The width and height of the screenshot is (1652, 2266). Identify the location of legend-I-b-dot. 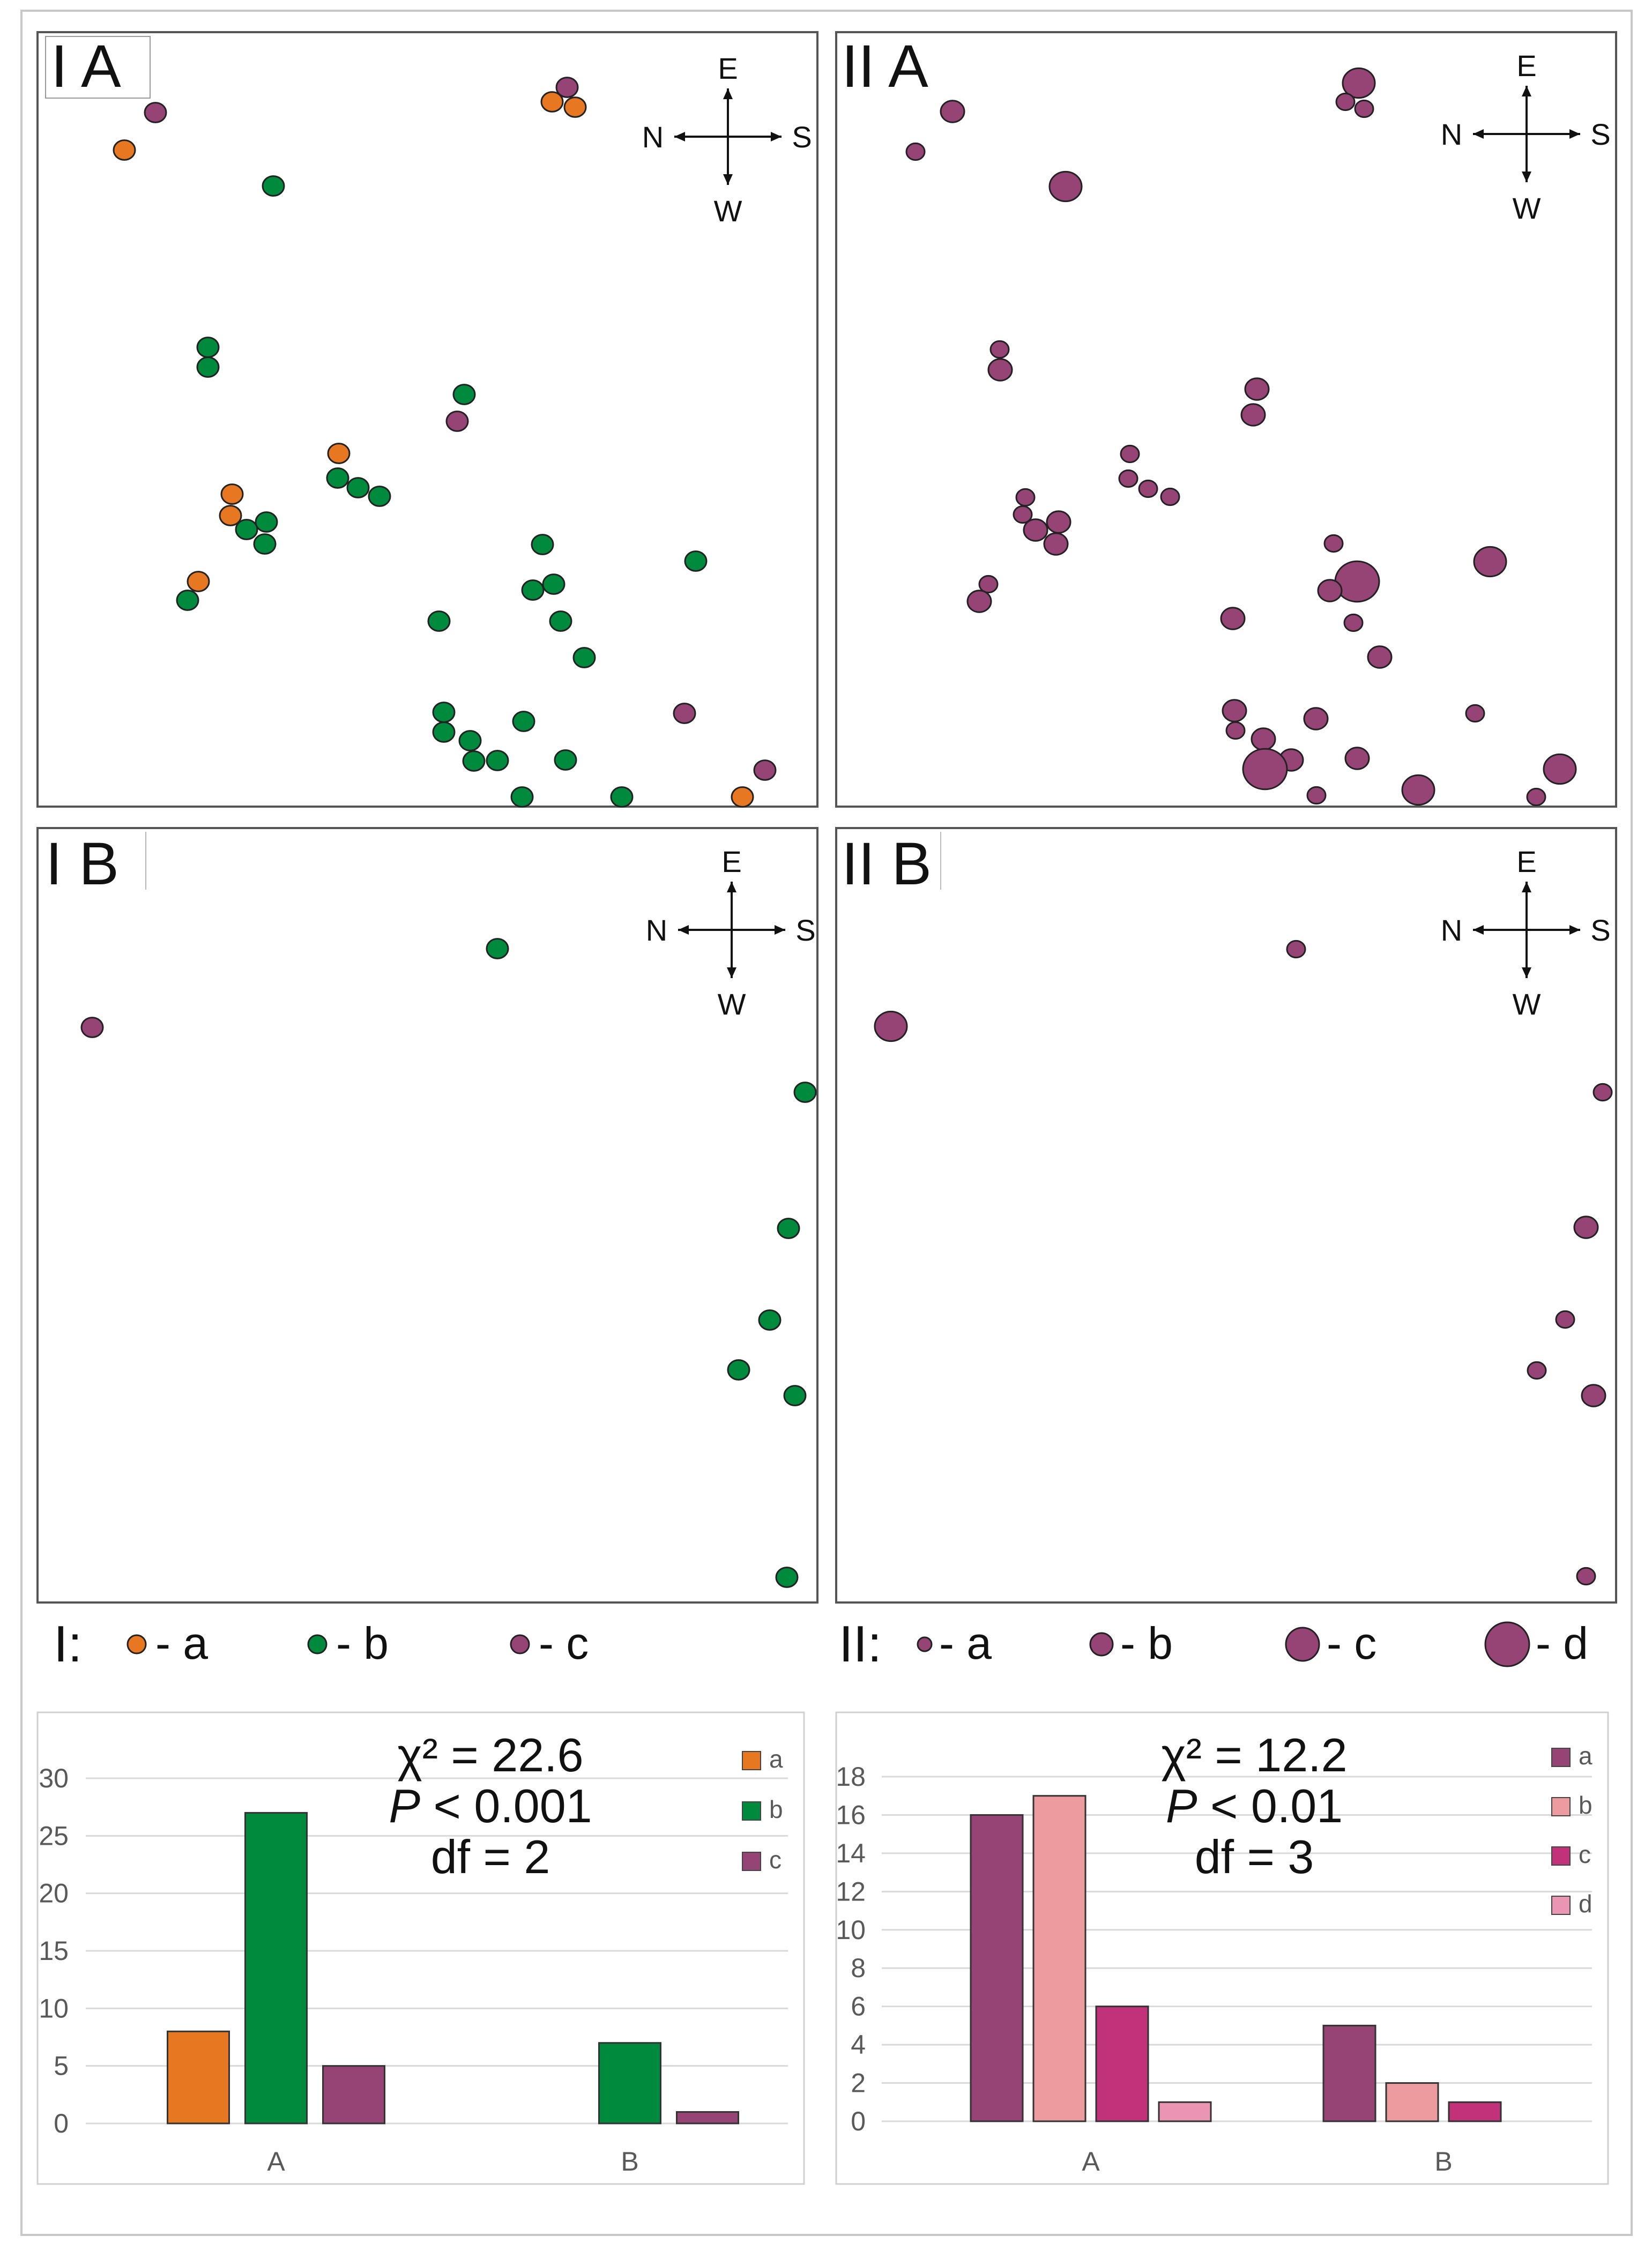
(317, 1644).